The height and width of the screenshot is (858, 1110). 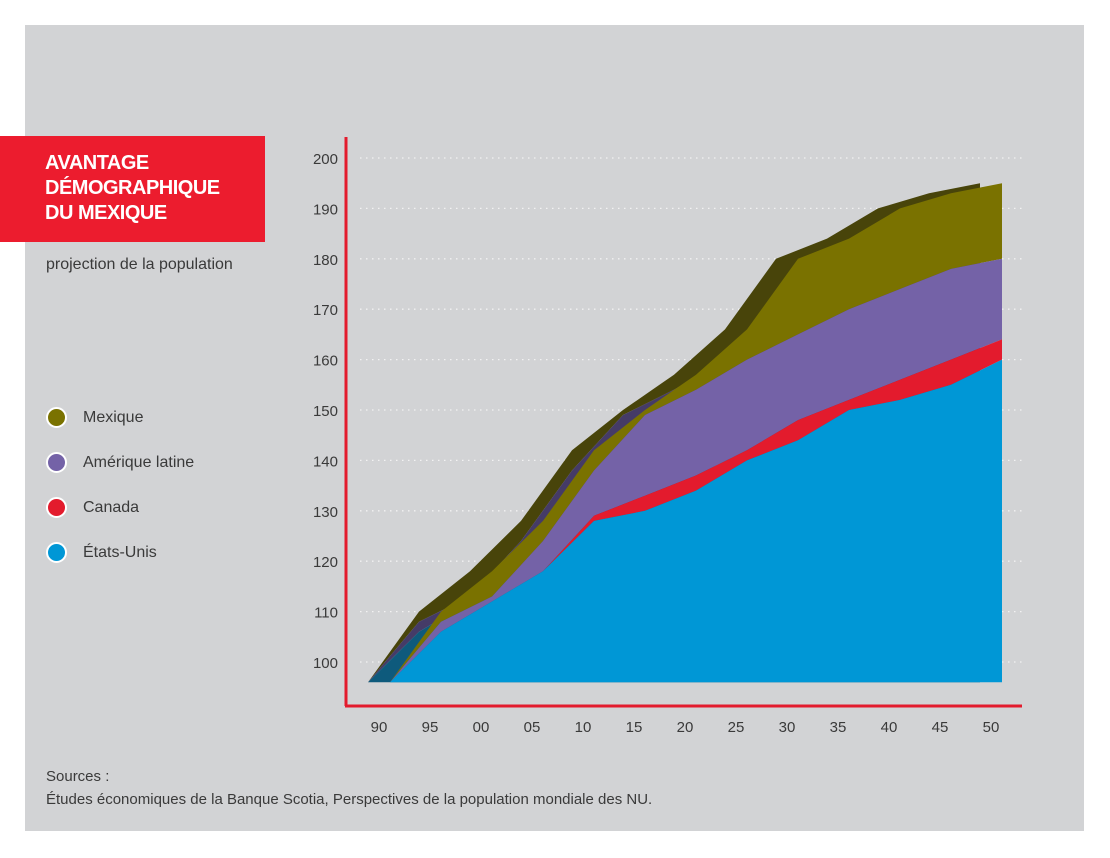 What do you see at coordinates (481, 727) in the screenshot?
I see `x-tick-label: 00` at bounding box center [481, 727].